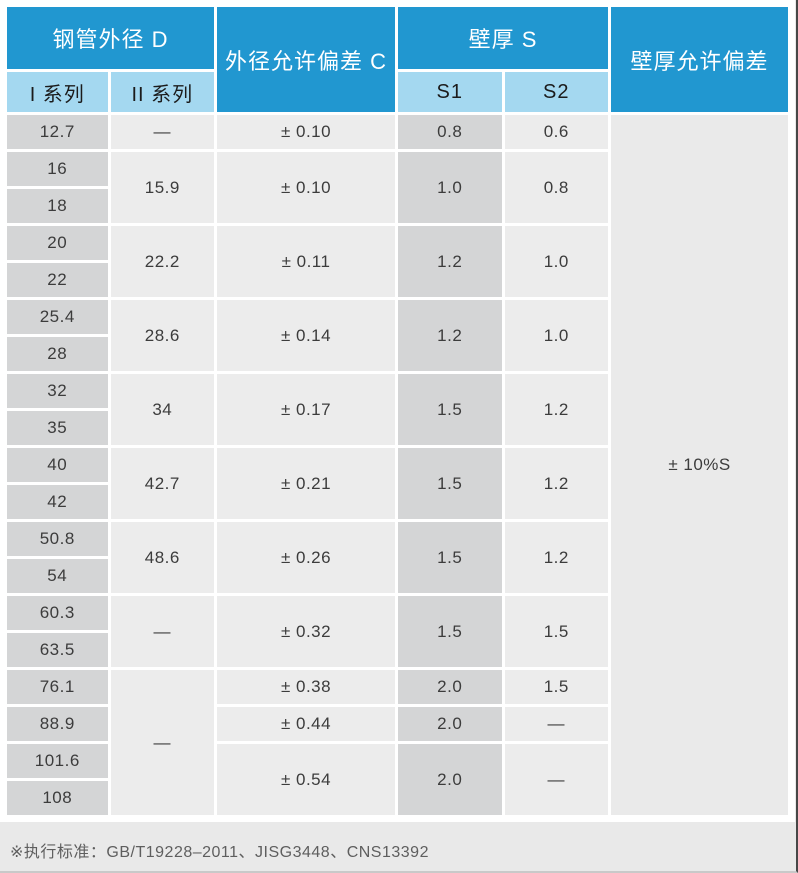  I want to click on table-cell: 34, so click(162, 409).